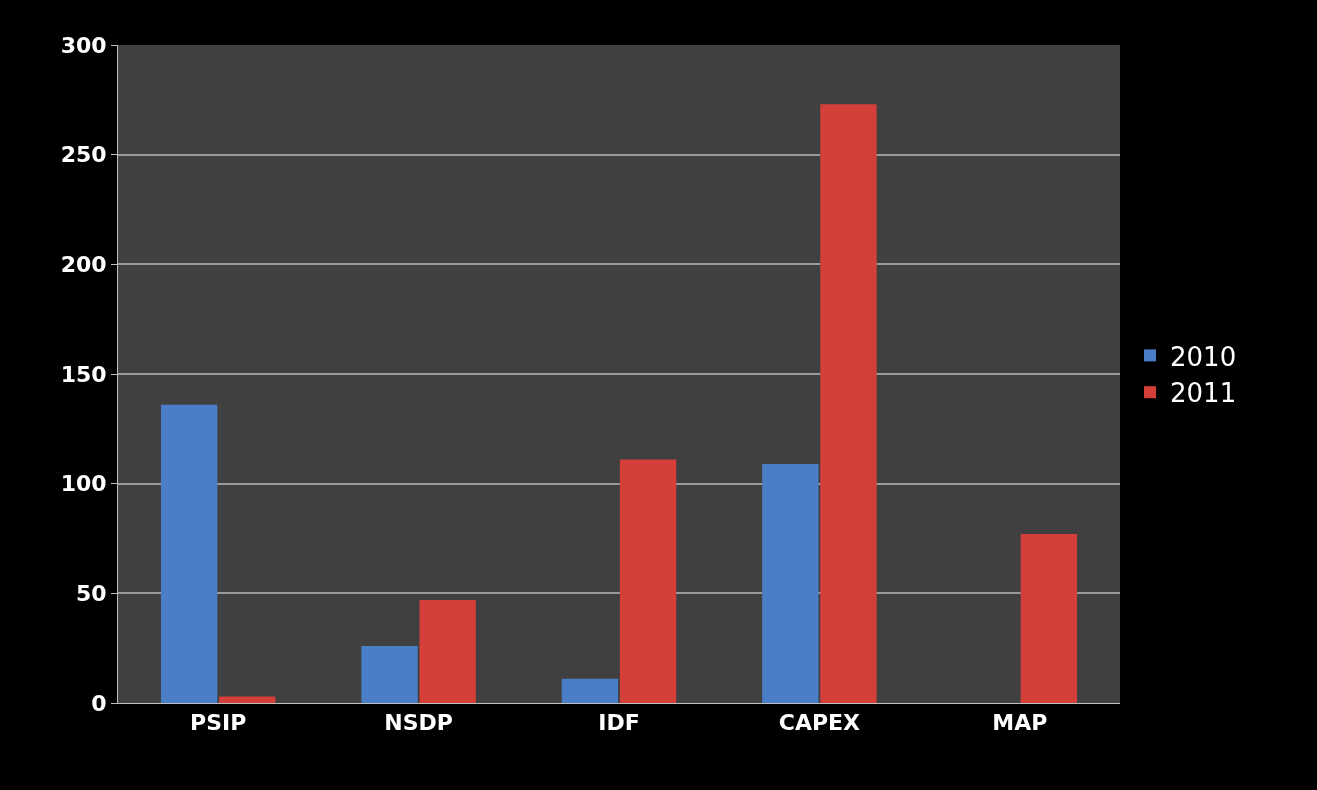  I want to click on y-tick-label: 100, so click(83, 484).